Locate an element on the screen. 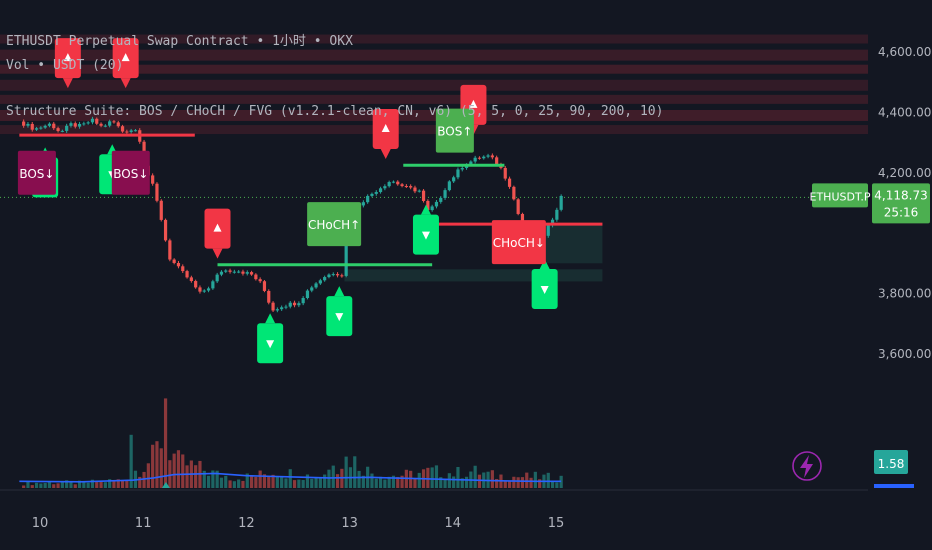 Image resolution: width=932 pixels, height=550 pixels. volume-value-text: 1.58 is located at coordinates (891, 464).